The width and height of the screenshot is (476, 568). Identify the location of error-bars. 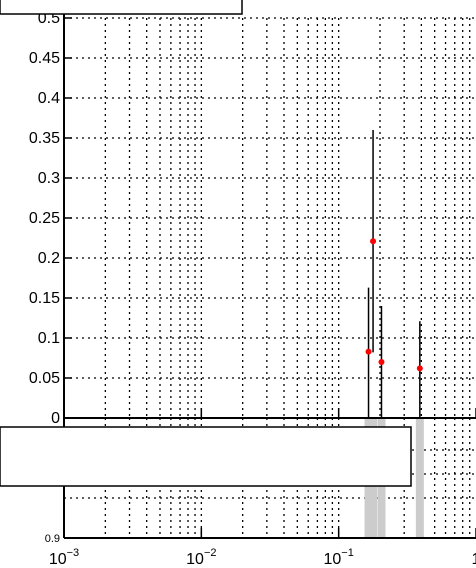
(394, 274).